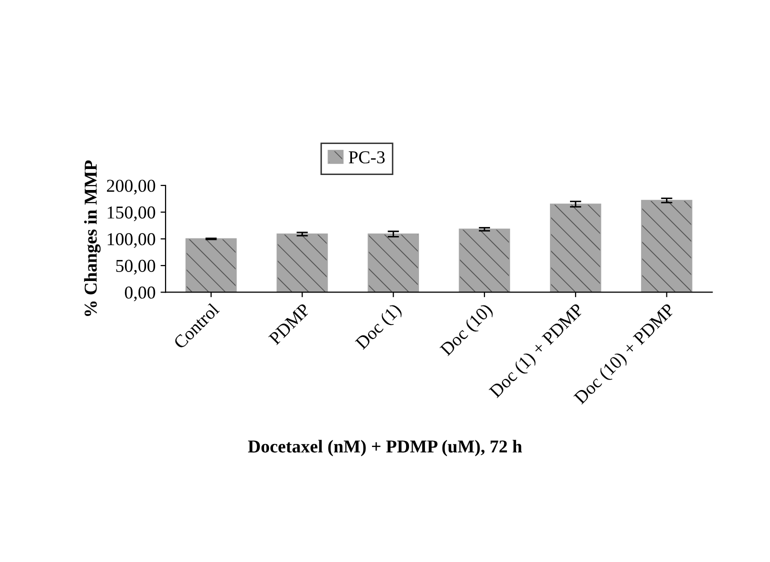 This screenshot has width=770, height=562. What do you see at coordinates (140, 294) in the screenshot?
I see `y-tick-label: 0,00` at bounding box center [140, 294].